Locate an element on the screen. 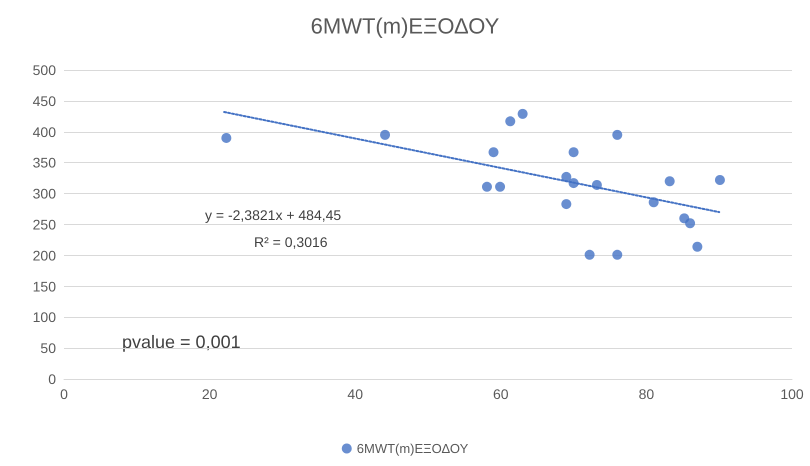 The height and width of the screenshot is (466, 810). annotation: y = -2,3821x + 484,45 is located at coordinates (273, 215).